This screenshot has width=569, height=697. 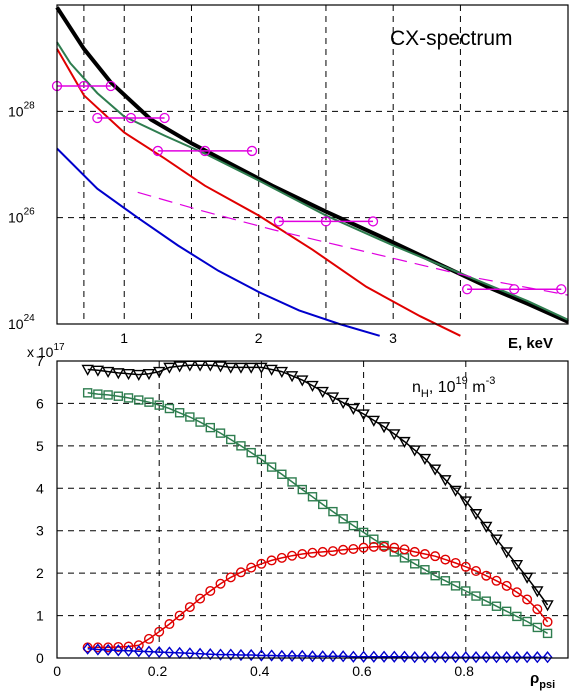 I want to click on bottom-y-tick-labels: 0 1 2 3 4 5 6 7, so click(x=40, y=509).